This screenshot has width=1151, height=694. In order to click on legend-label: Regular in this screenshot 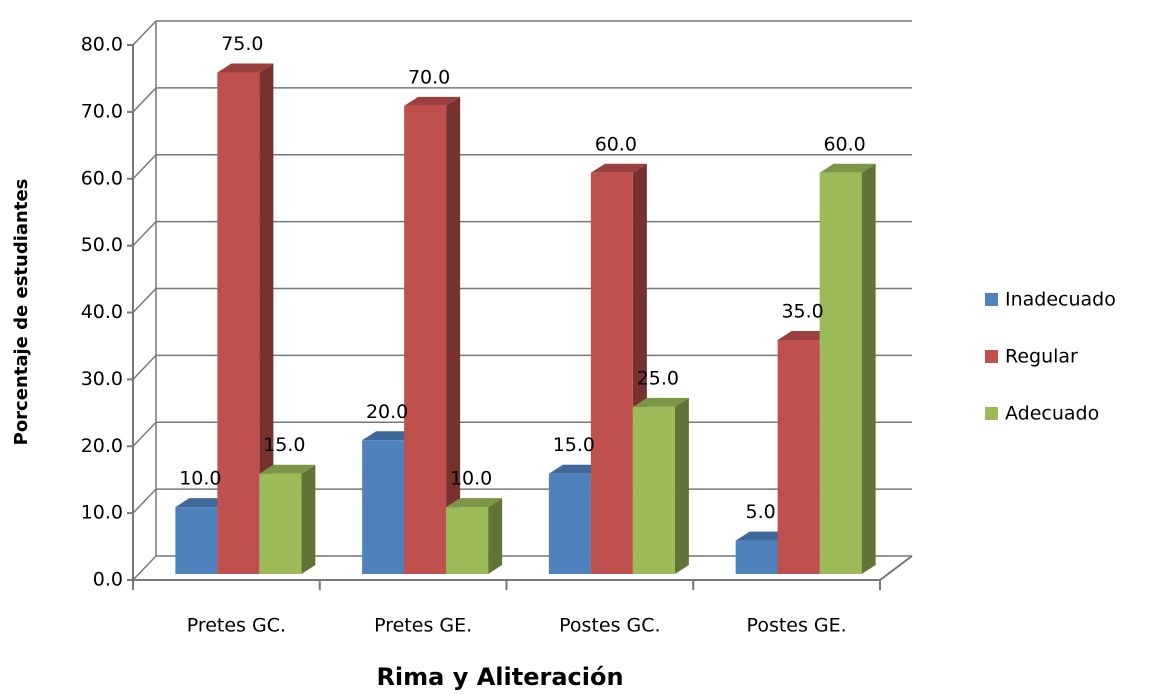, I will do `click(1041, 357)`.